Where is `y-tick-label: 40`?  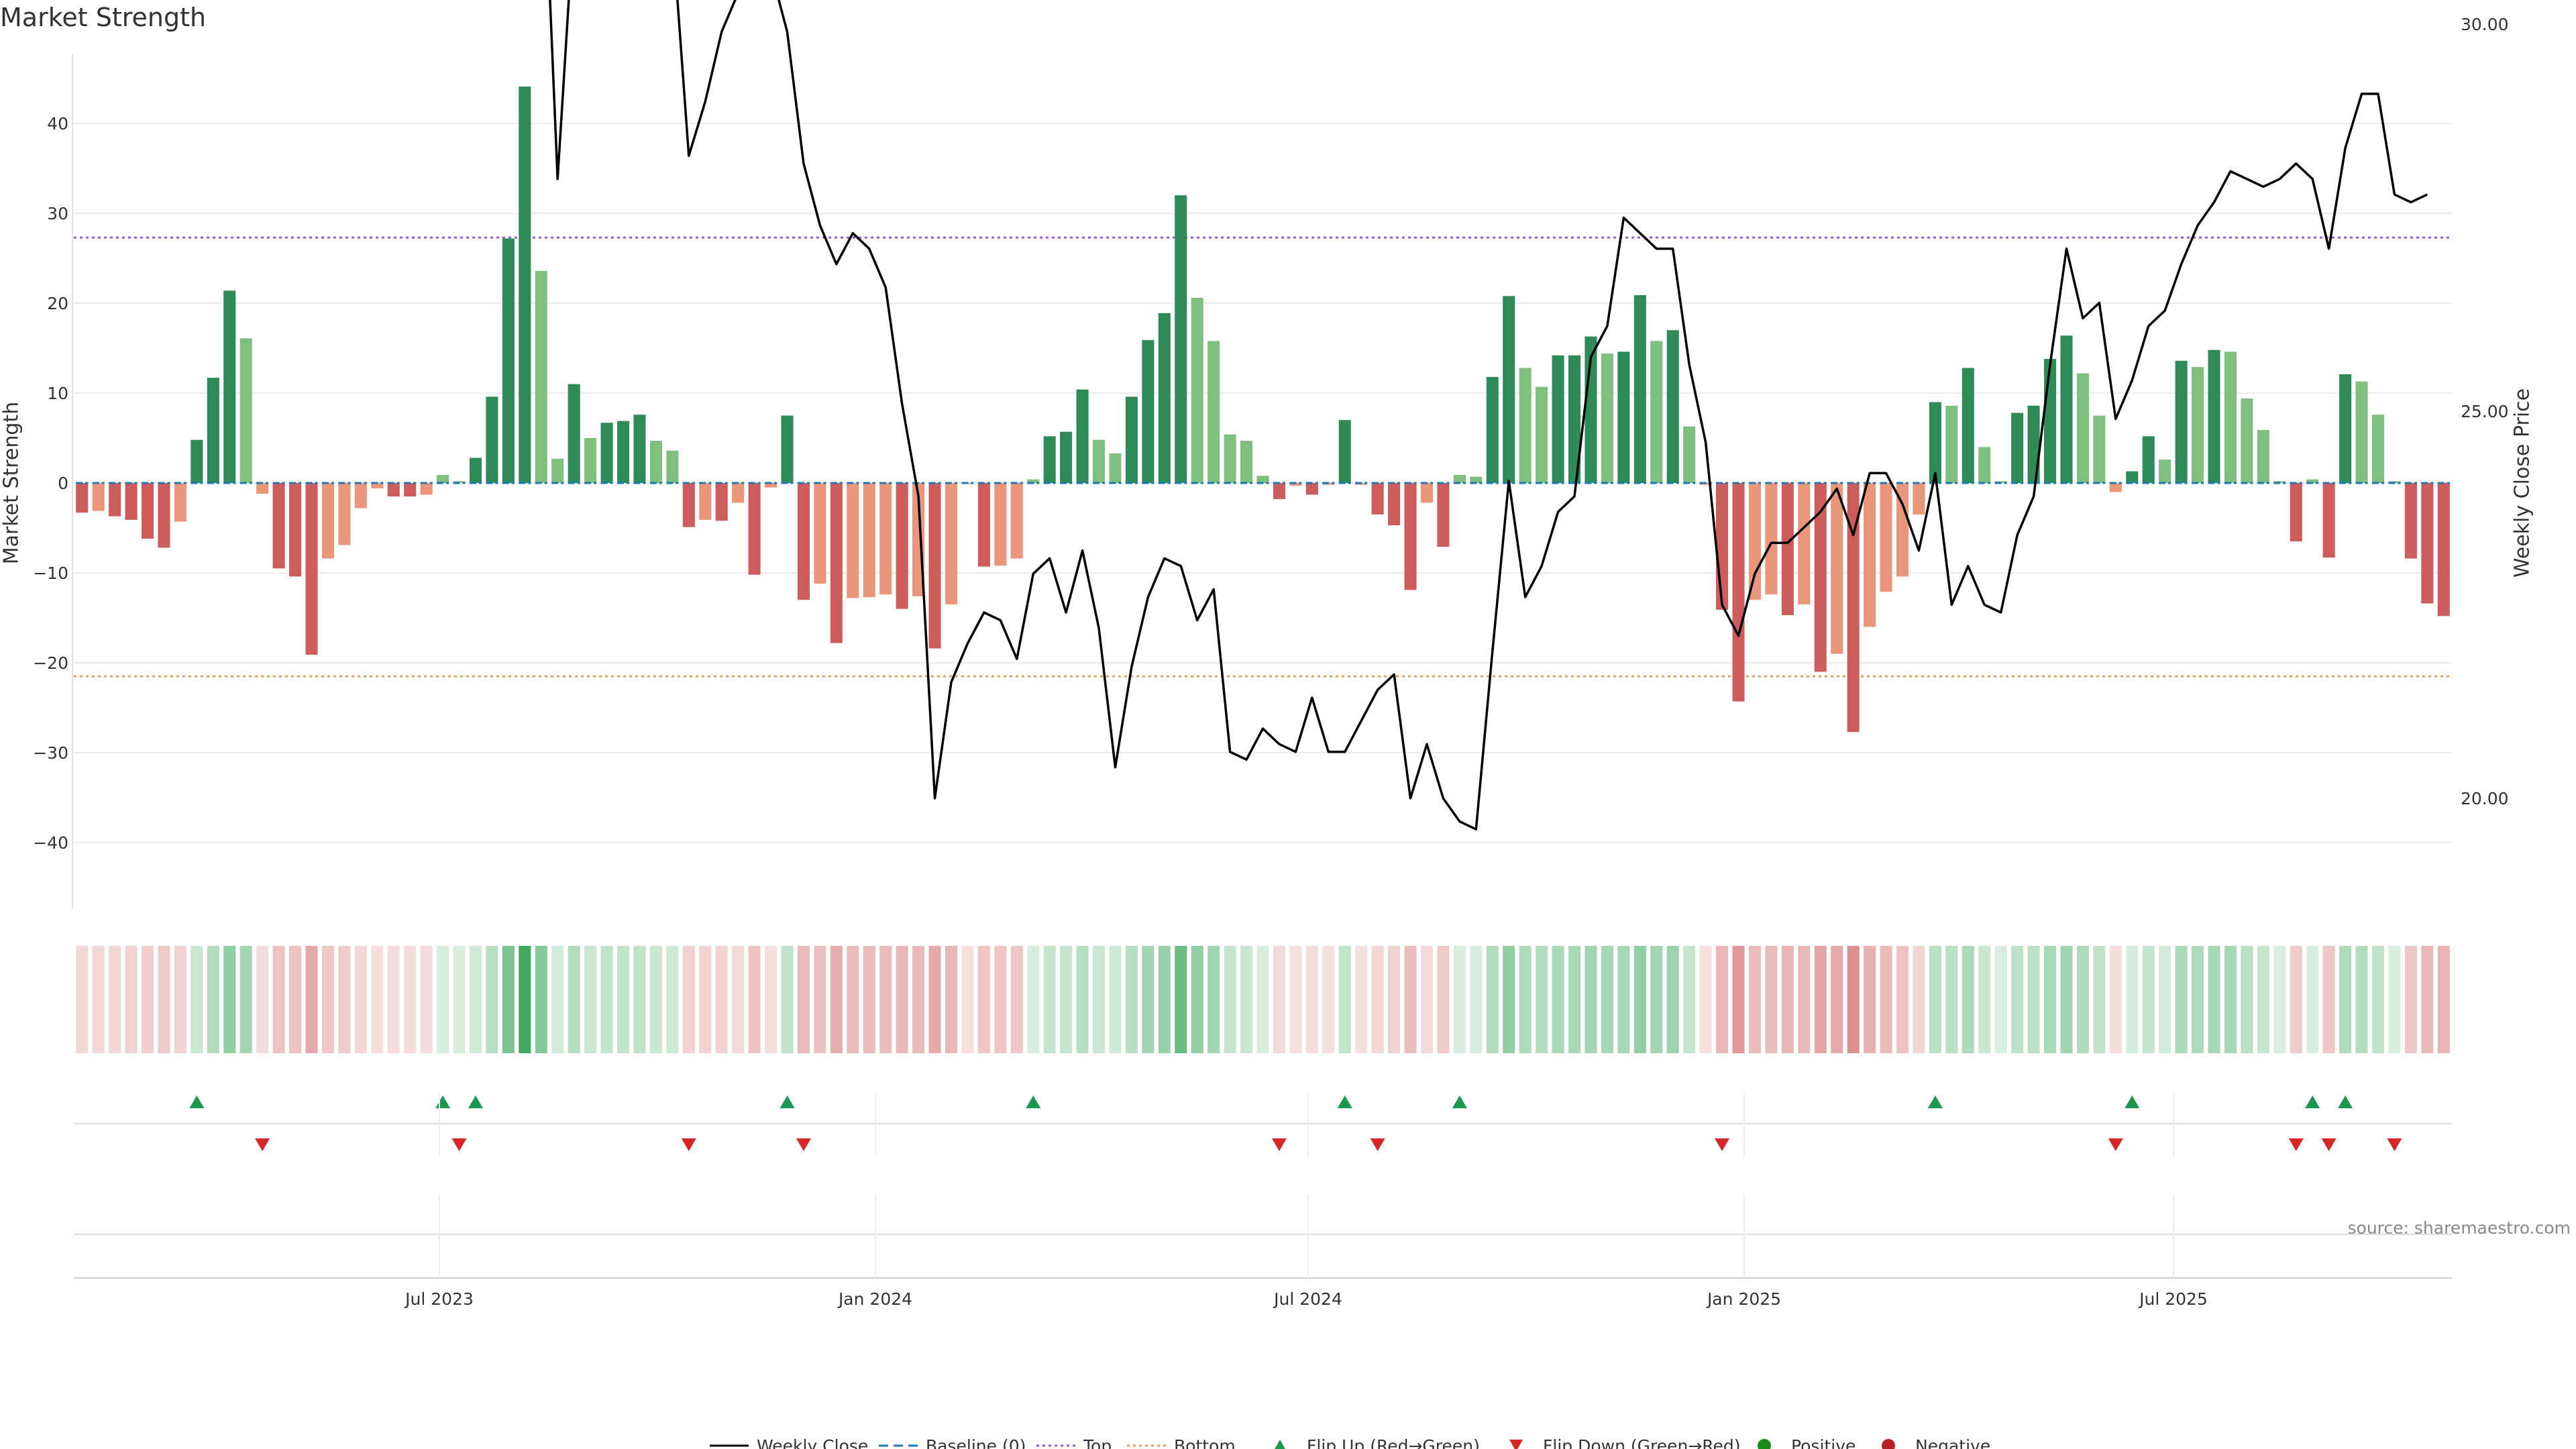 y-tick-label: 40 is located at coordinates (57, 123).